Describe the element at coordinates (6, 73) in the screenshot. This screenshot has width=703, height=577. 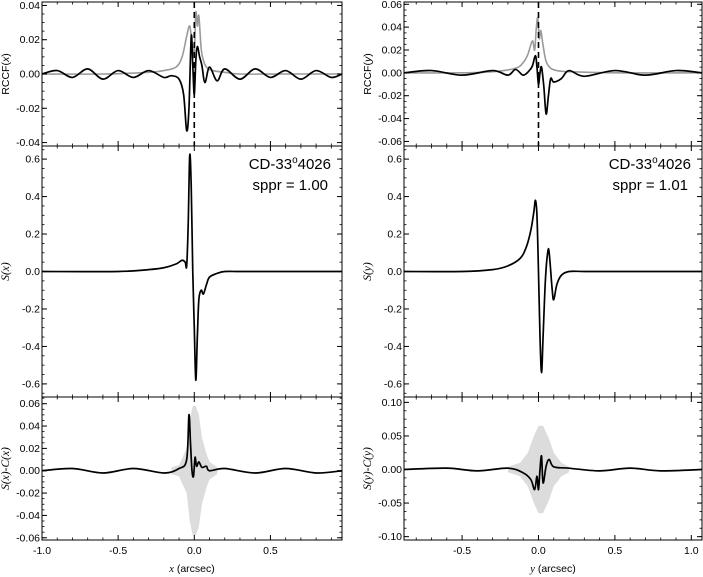
I see `y-axis-label: RCCF(x)` at that location.